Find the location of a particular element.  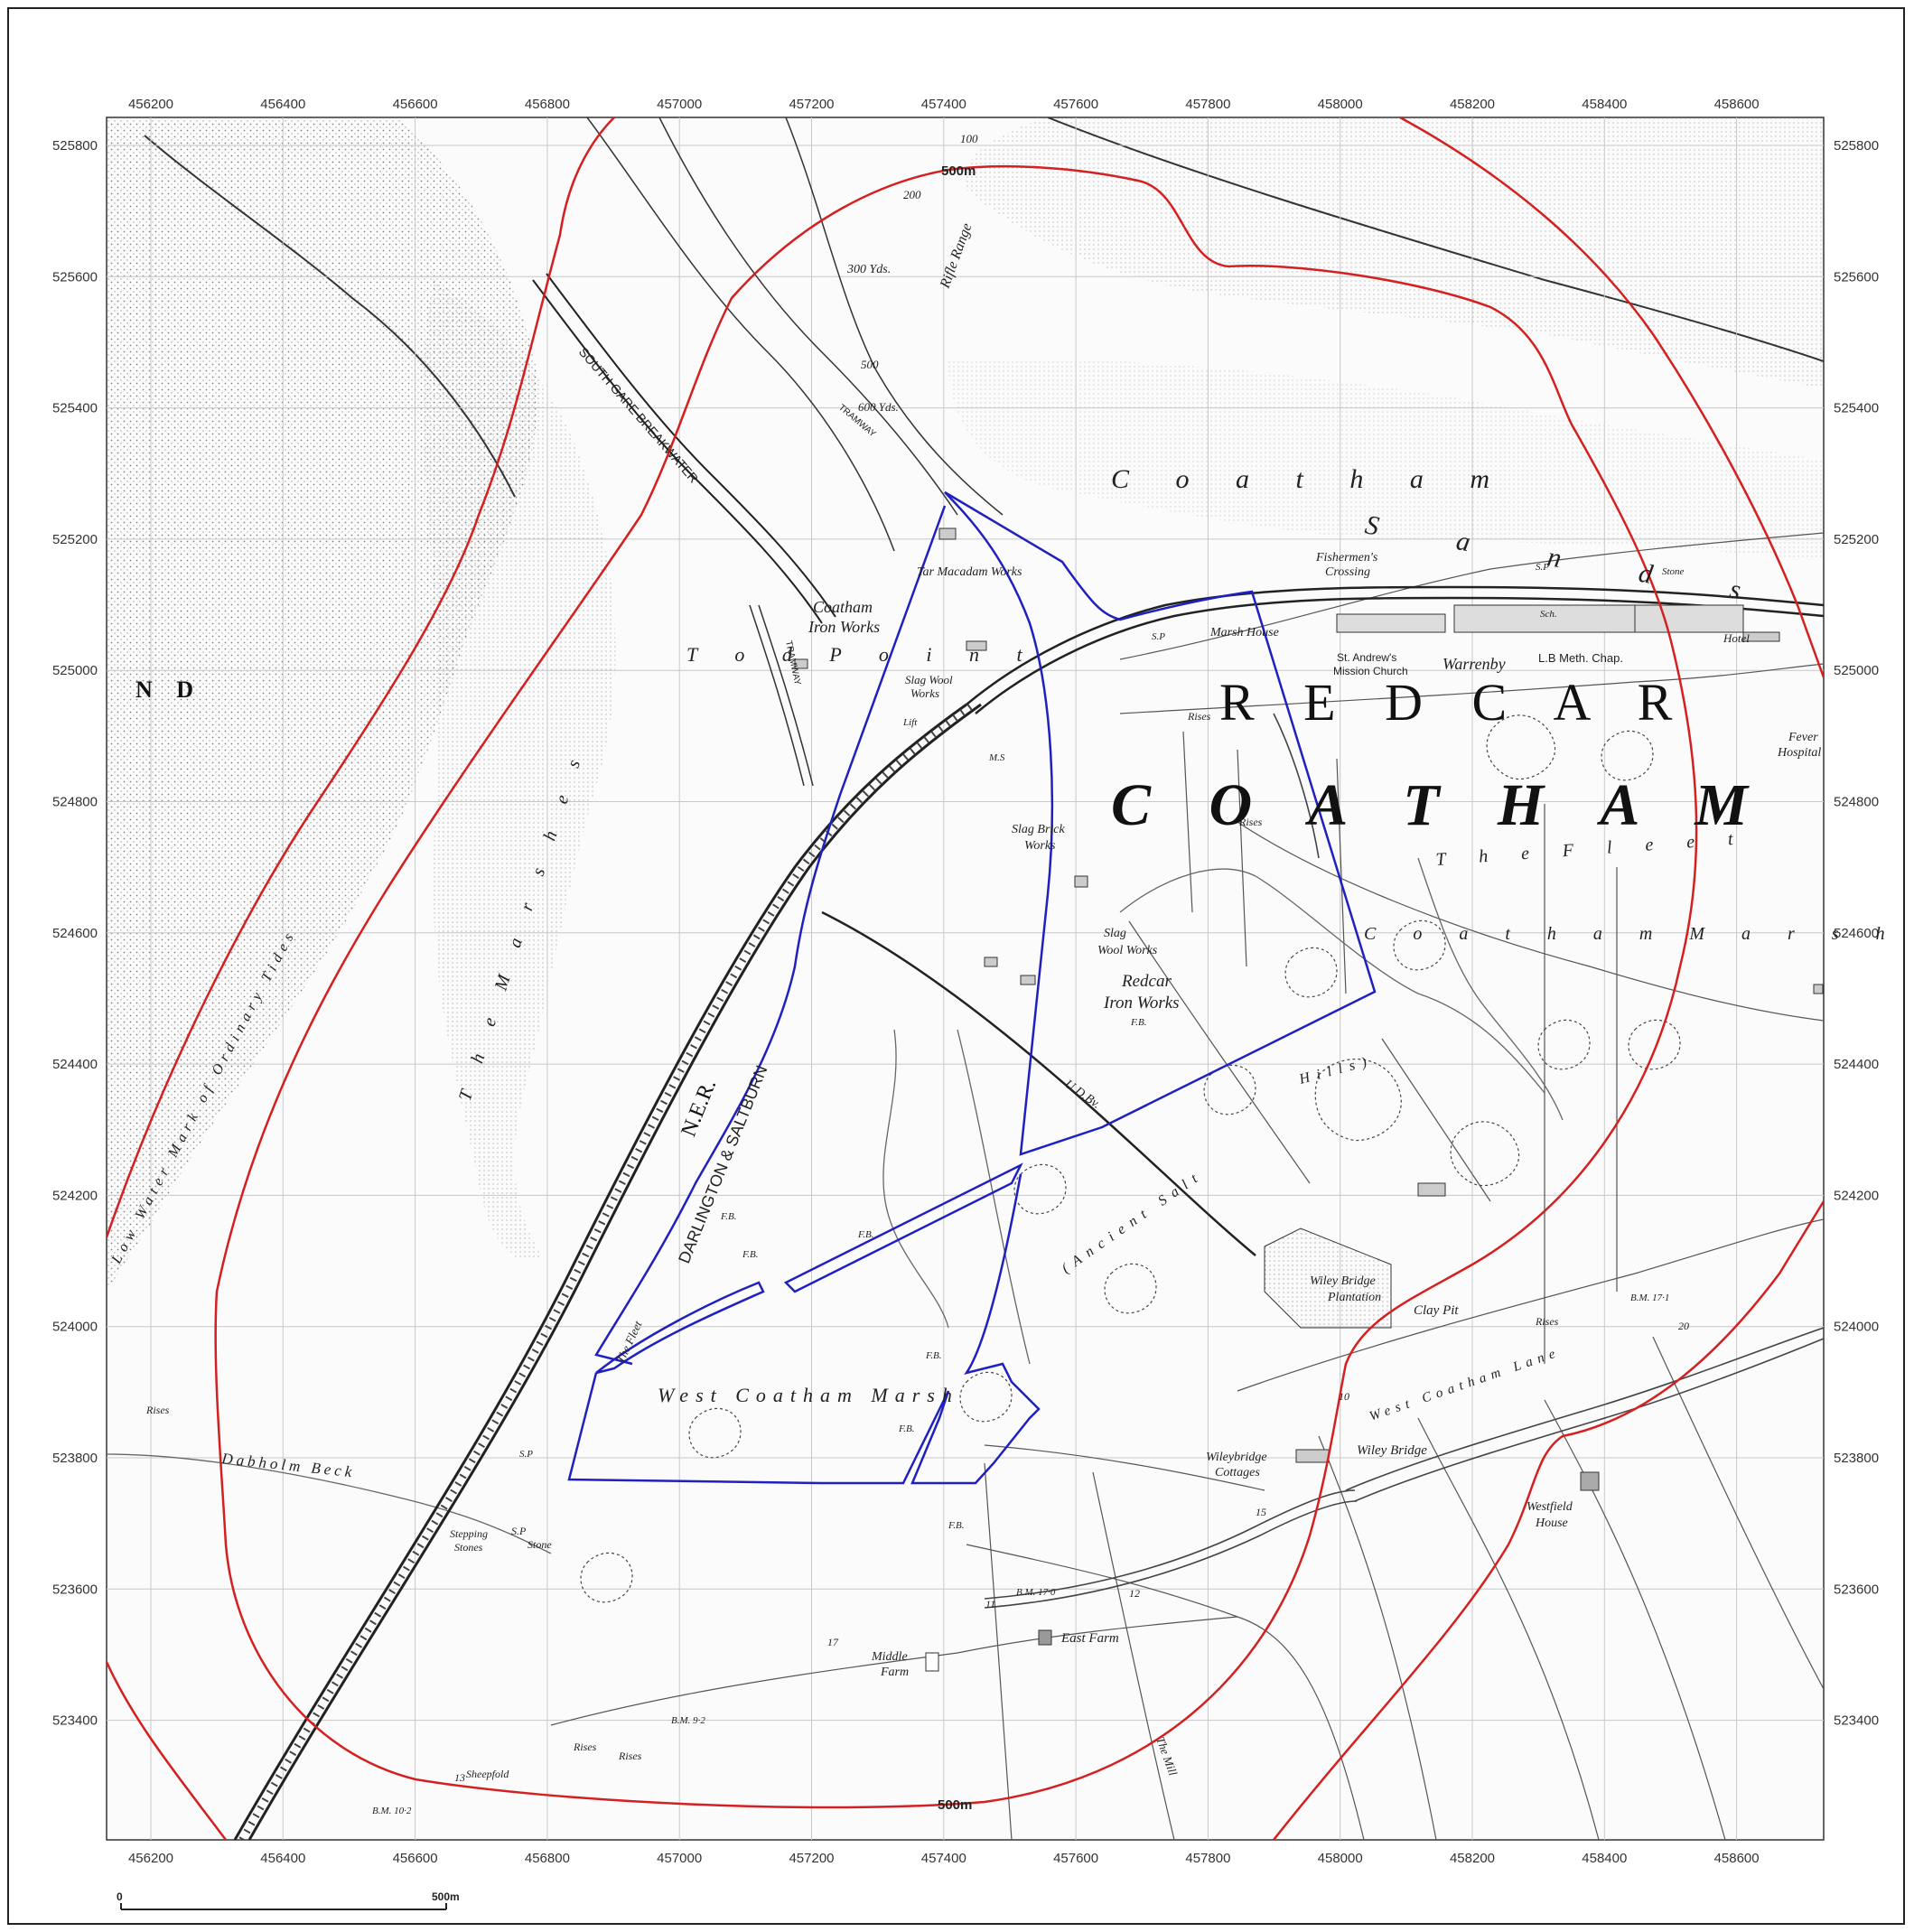

y-tick-label: 525600 is located at coordinates (1857, 277).